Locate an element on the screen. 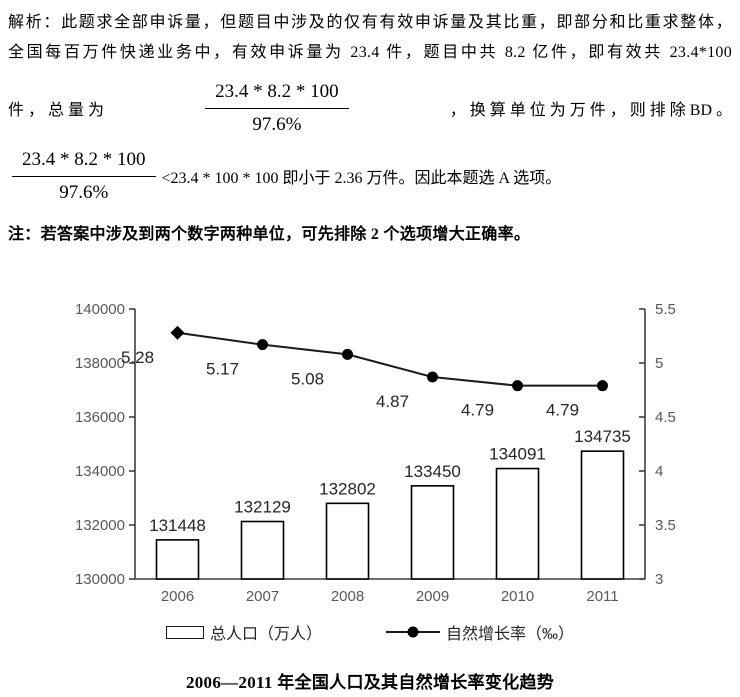 This screenshot has height=697, width=740. growth-rate-line is located at coordinates (390, 359).